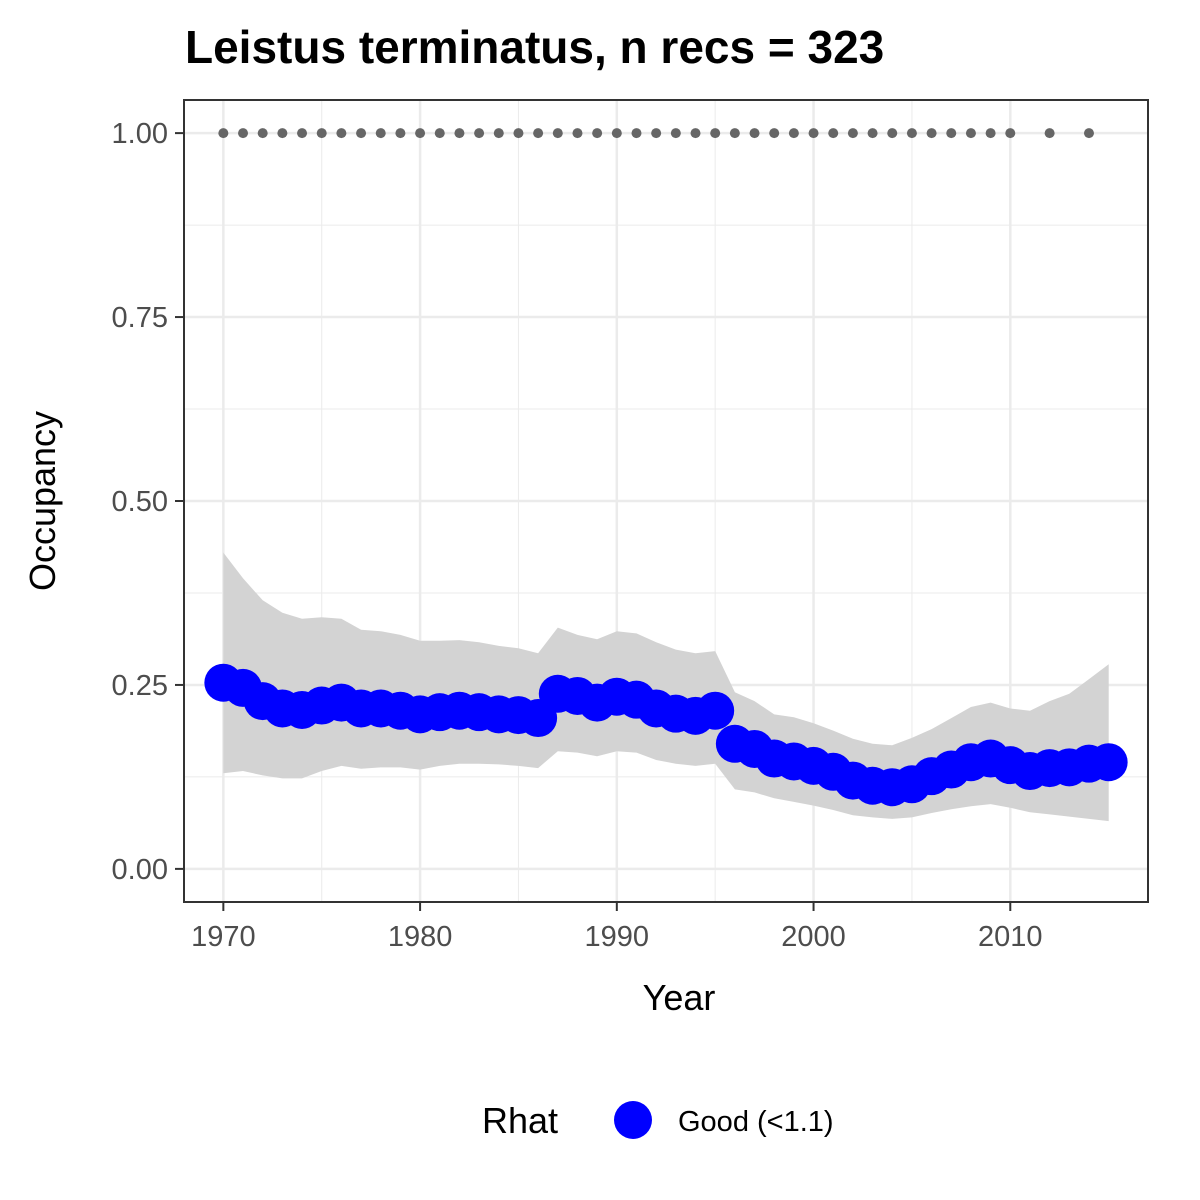 The width and height of the screenshot is (1200, 1200). Describe the element at coordinates (140, 134) in the screenshot. I see `y-tick-label: 1.00` at that location.